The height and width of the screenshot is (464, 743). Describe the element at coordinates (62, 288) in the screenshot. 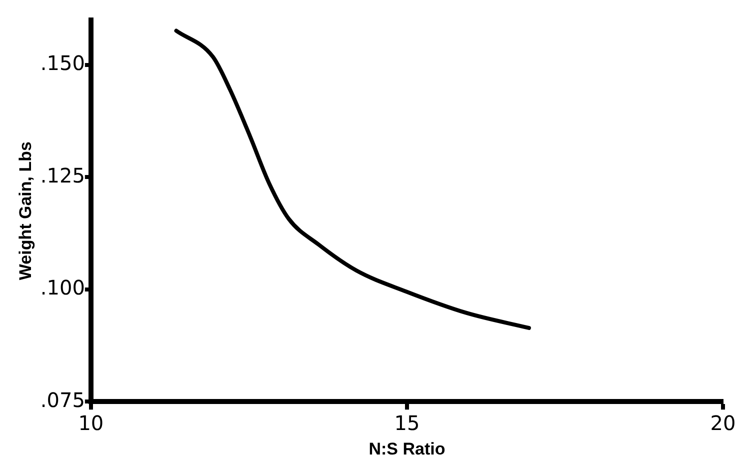

I see `y-tick-label: .100` at that location.